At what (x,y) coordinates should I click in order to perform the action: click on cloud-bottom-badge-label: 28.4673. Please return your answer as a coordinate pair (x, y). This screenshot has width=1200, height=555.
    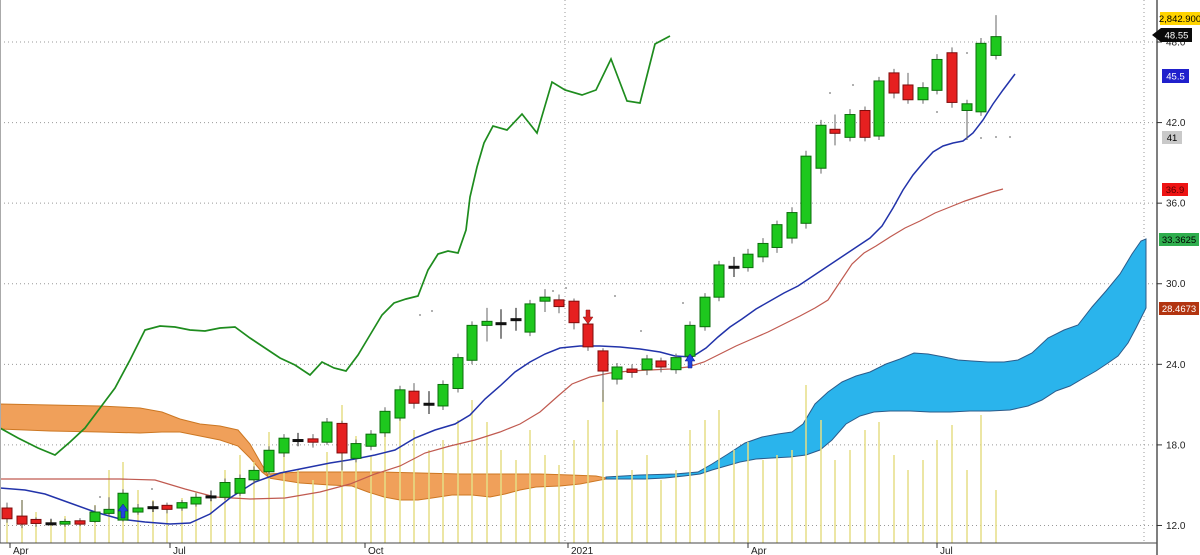
    Looking at the image, I should click on (1179, 309).